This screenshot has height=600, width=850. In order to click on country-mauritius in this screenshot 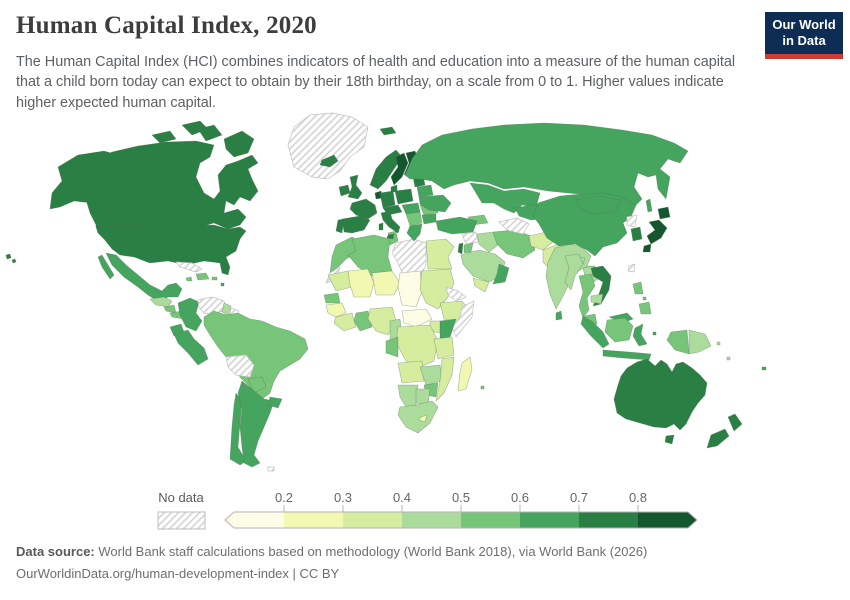, I will do `click(482, 387)`.